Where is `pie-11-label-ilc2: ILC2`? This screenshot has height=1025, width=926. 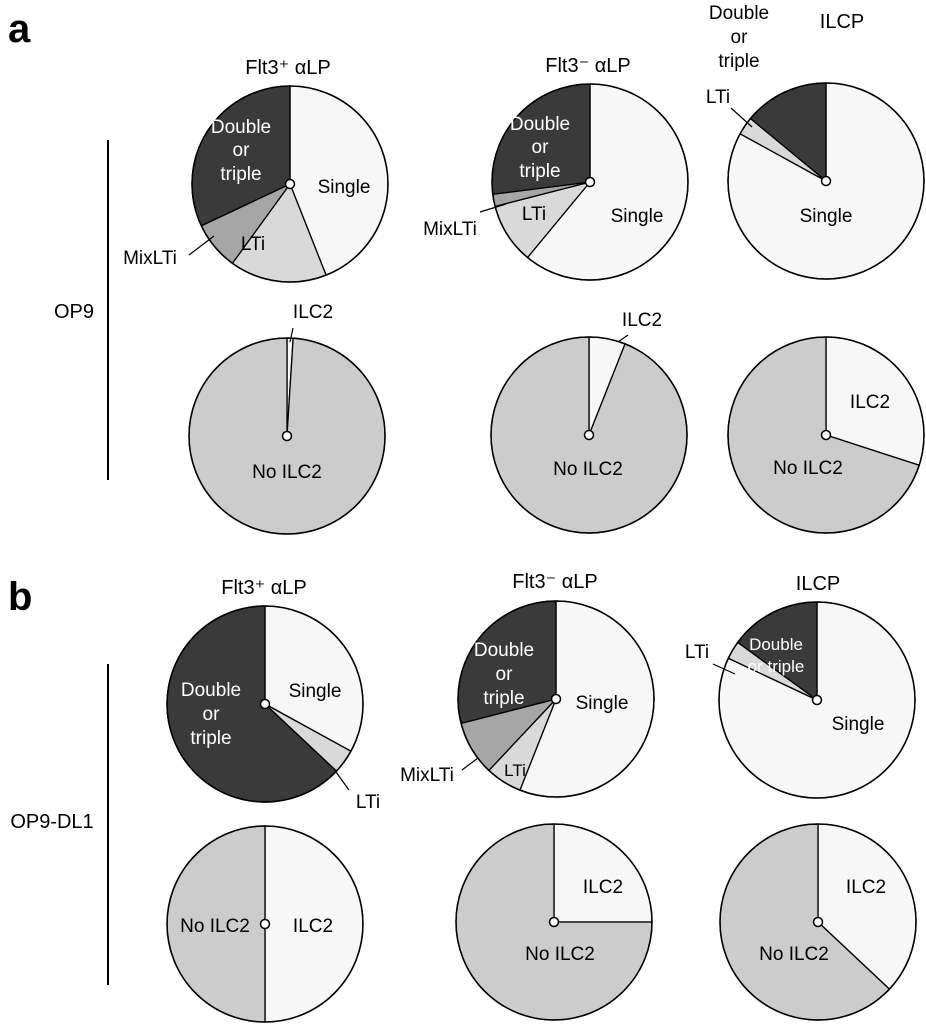 pie-11-label-ilc2: ILC2 is located at coordinates (603, 887).